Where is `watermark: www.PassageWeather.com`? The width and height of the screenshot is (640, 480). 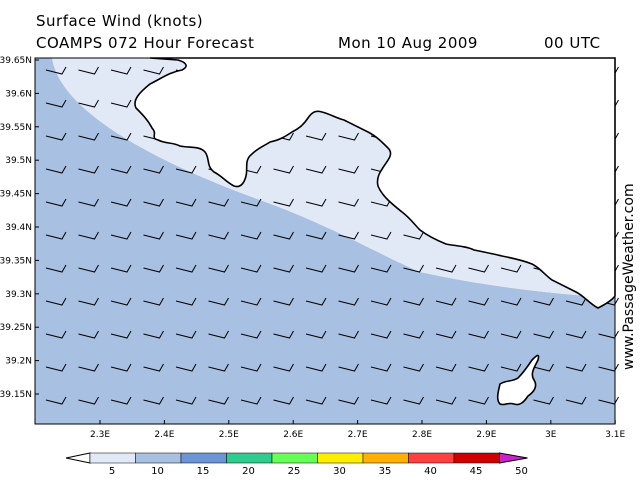
watermark: www.PassageWeather.com is located at coordinates (629, 276).